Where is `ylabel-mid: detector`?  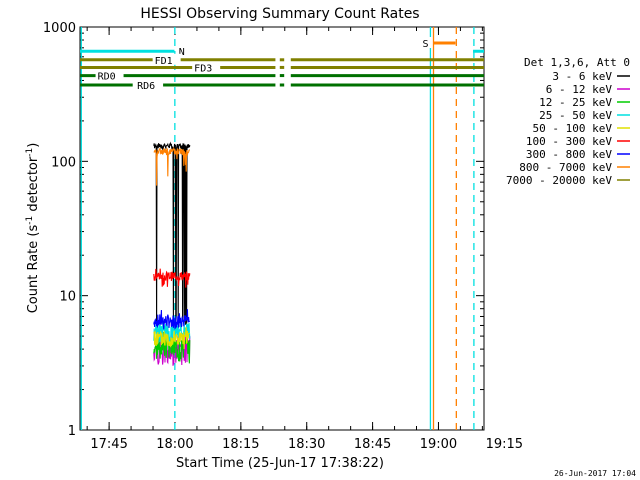 ylabel-mid: detector is located at coordinates (33, 186).